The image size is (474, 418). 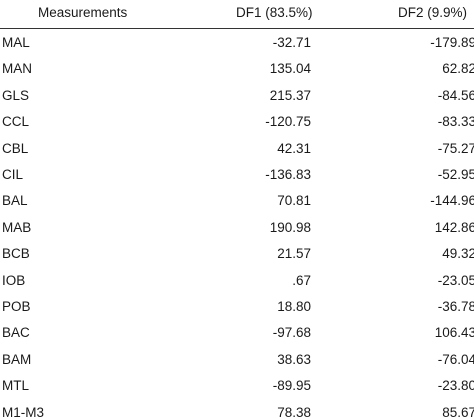 What do you see at coordinates (16, 254) in the screenshot?
I see `row-label: BCB` at bounding box center [16, 254].